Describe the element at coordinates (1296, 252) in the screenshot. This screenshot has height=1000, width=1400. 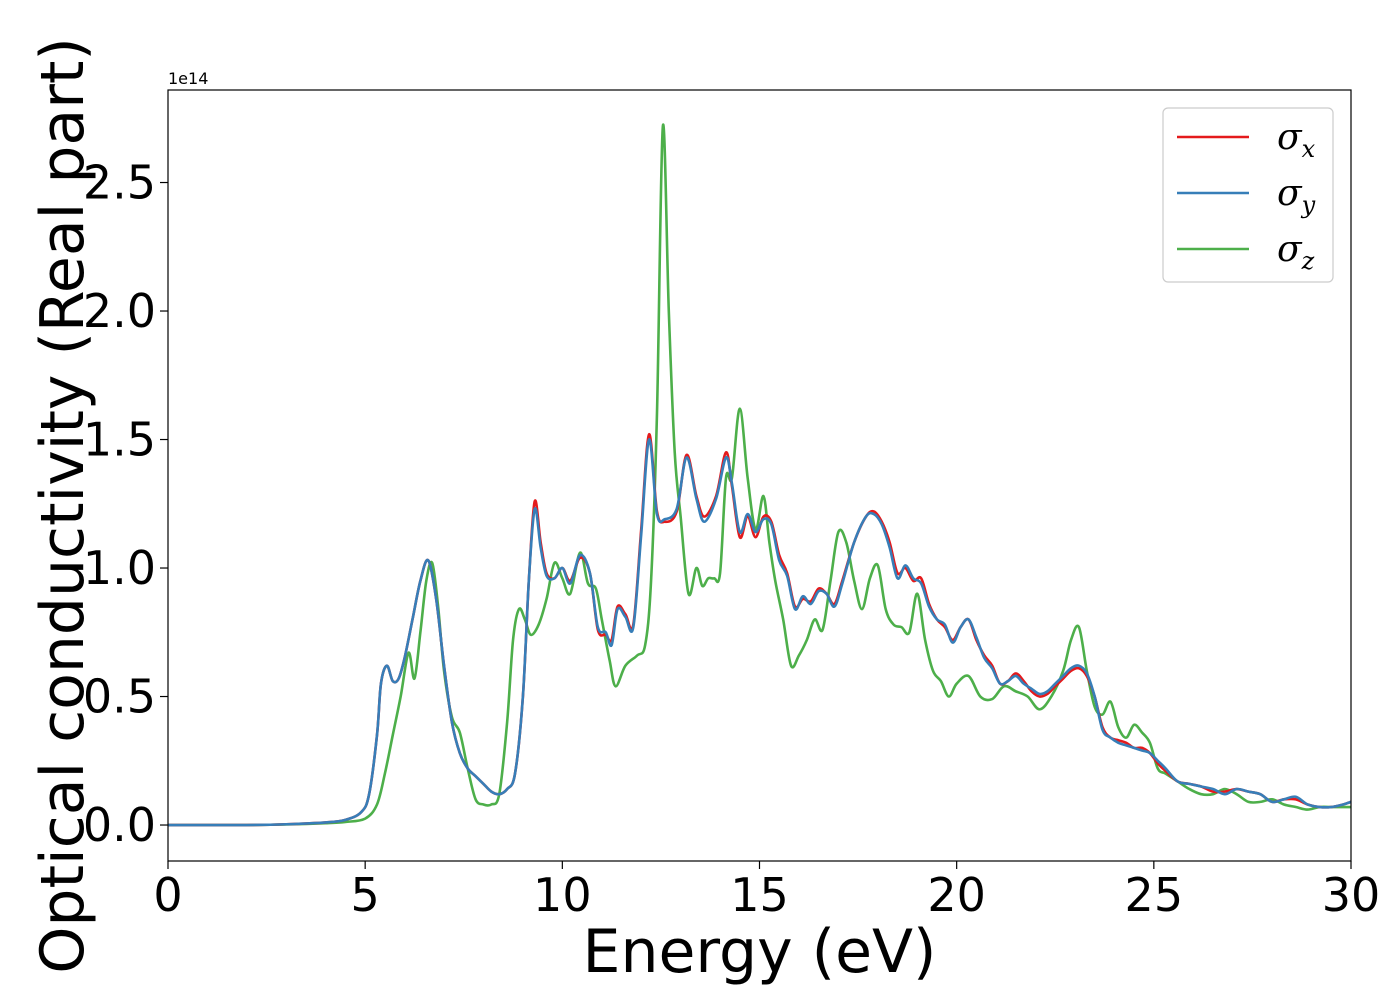
I see `legend-label-z: σz` at that location.